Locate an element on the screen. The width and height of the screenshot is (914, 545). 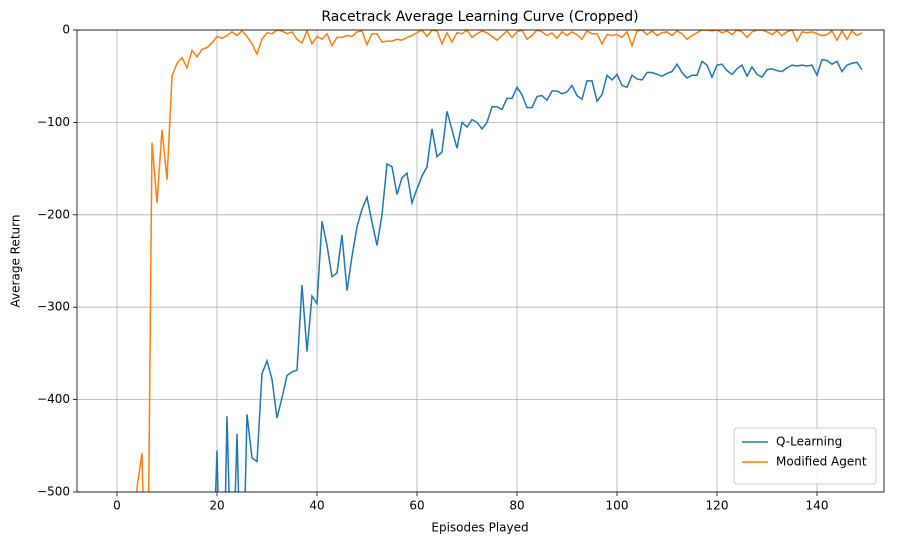
x-tick-label: 140 is located at coordinates (817, 506).